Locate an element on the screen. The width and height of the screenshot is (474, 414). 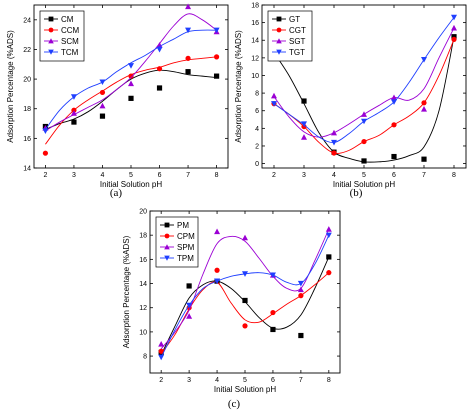
legend-label: TGT is located at coordinates (297, 52).